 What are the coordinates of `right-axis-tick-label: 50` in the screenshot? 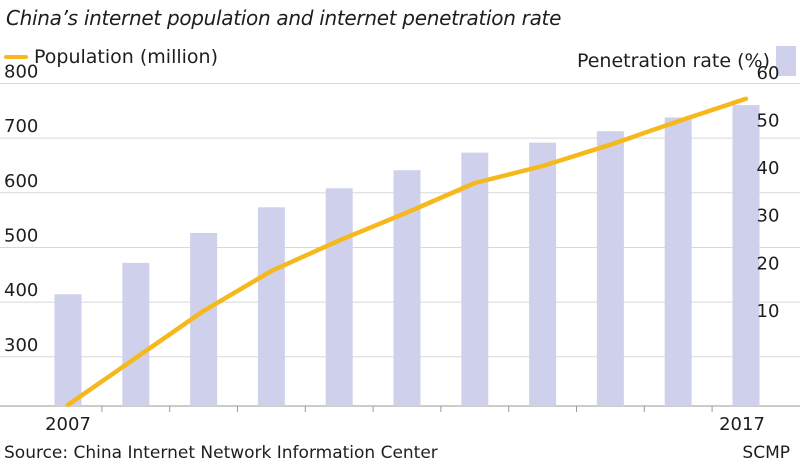 It's located at (768, 121).